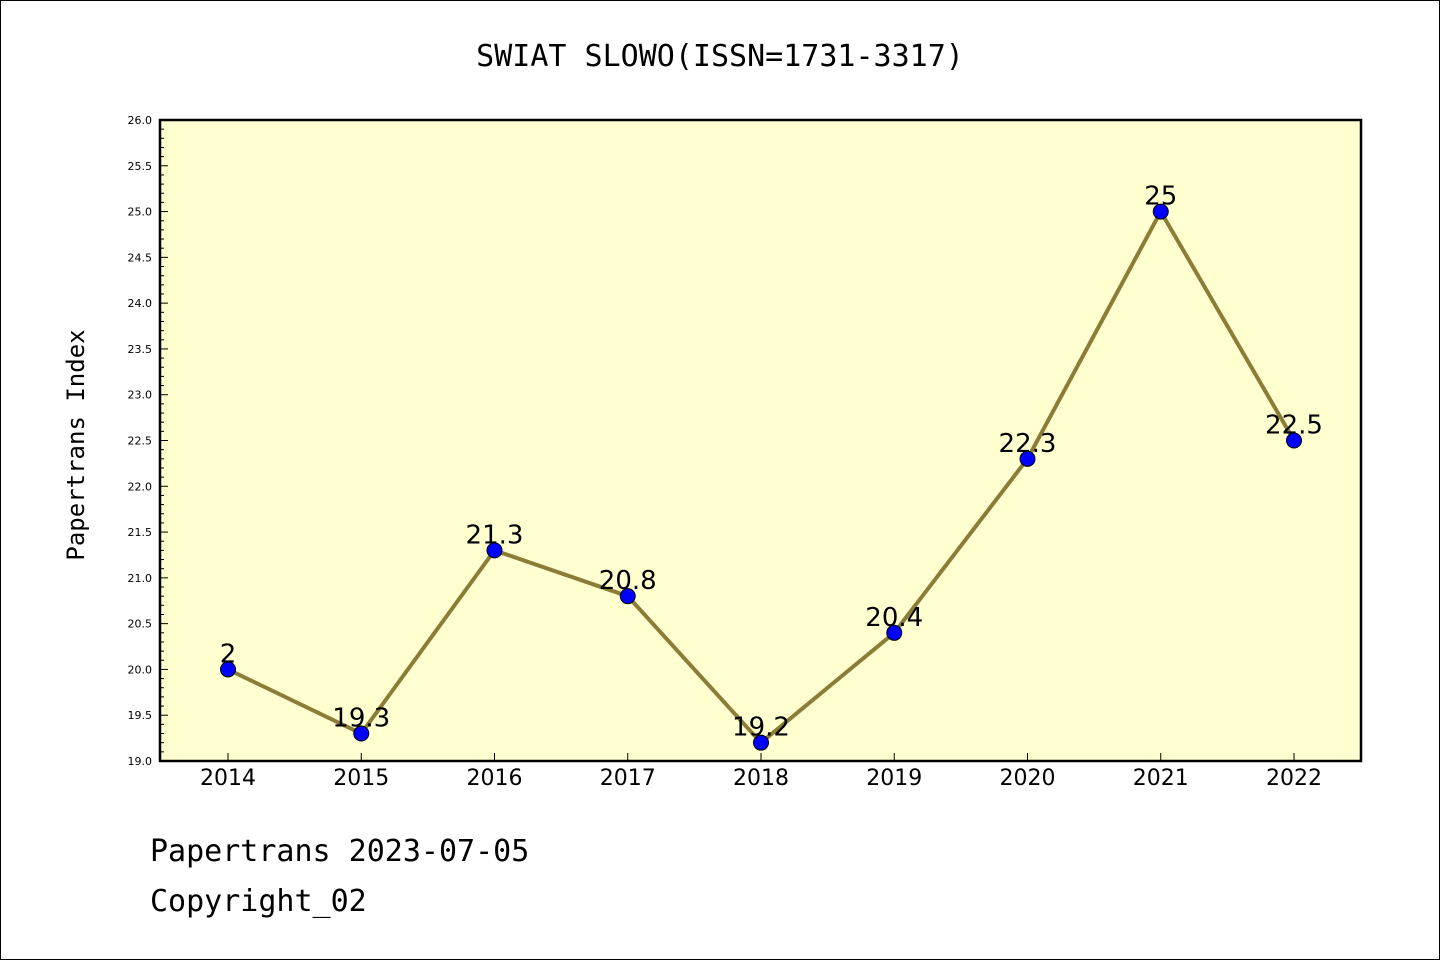 The image size is (1440, 960). I want to click on y-tick-label: 25.5, so click(140, 166).